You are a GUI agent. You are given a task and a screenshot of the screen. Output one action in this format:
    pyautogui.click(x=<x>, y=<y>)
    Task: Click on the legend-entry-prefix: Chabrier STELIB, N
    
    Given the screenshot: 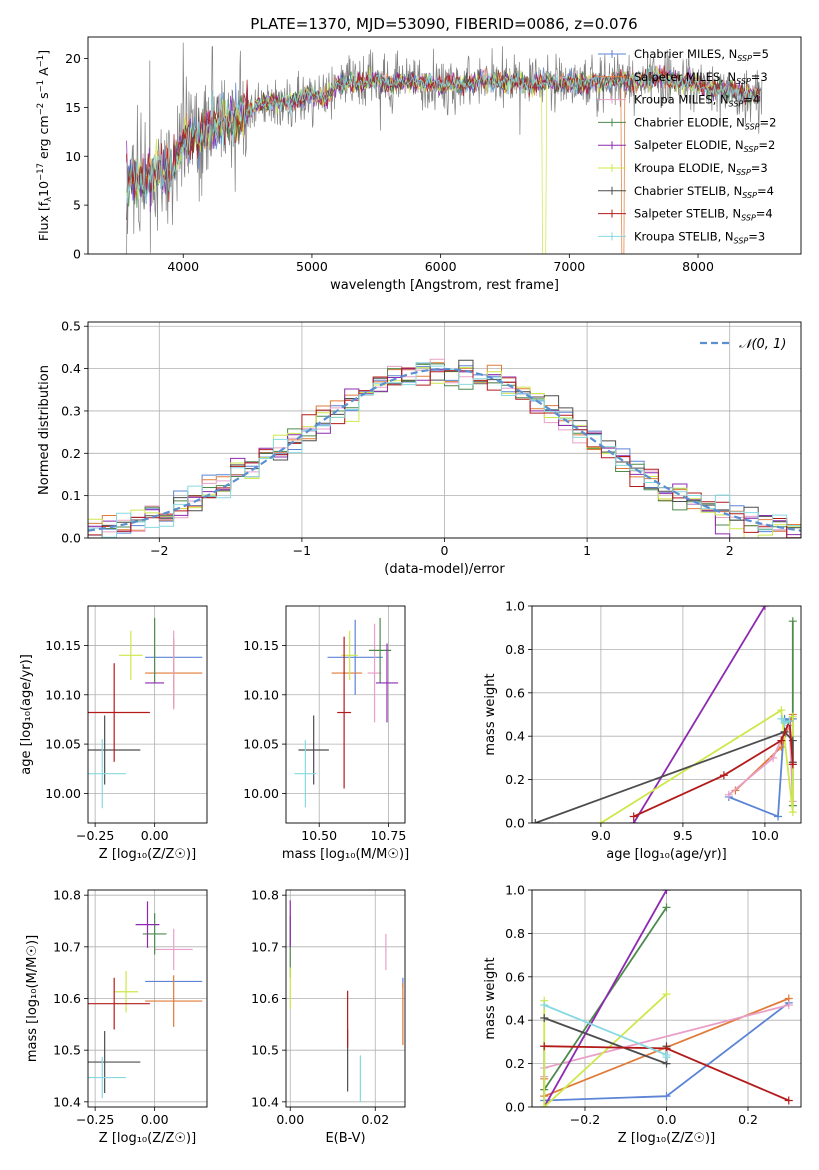 What is the action you would take?
    pyautogui.click(x=688, y=191)
    